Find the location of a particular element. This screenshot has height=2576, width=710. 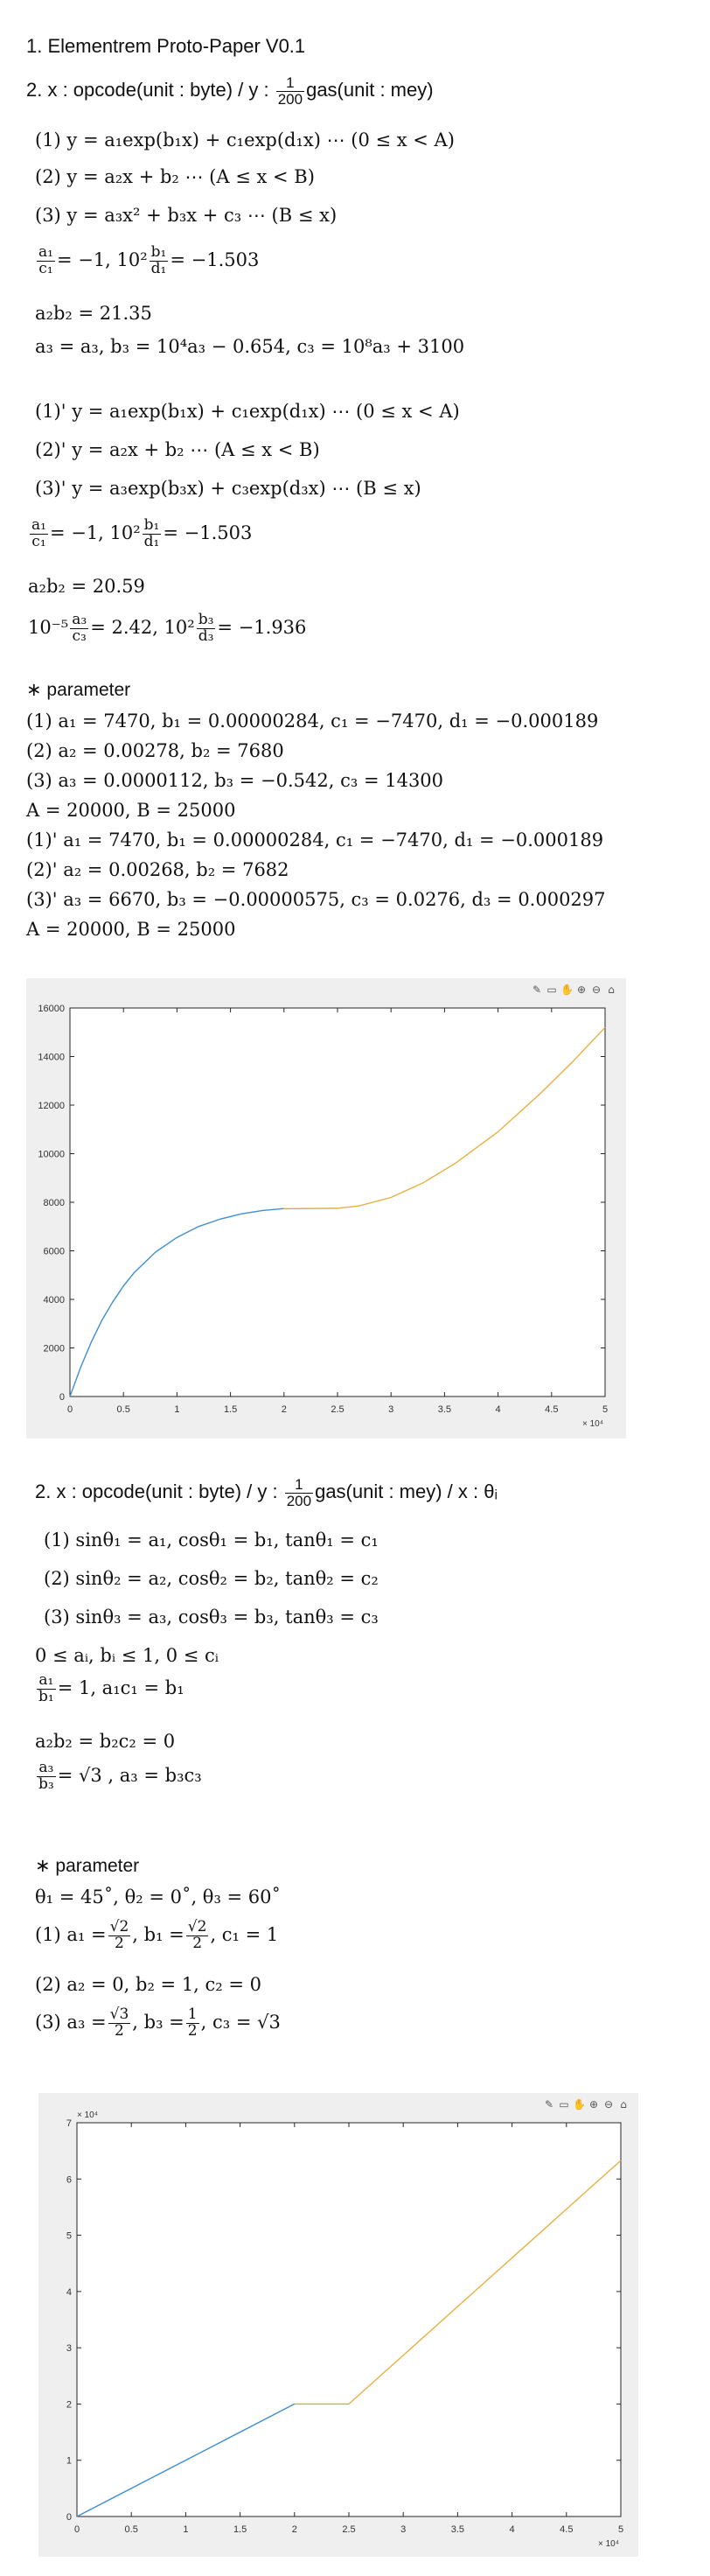

y-tick-label: 16000 is located at coordinates (51, 1009).